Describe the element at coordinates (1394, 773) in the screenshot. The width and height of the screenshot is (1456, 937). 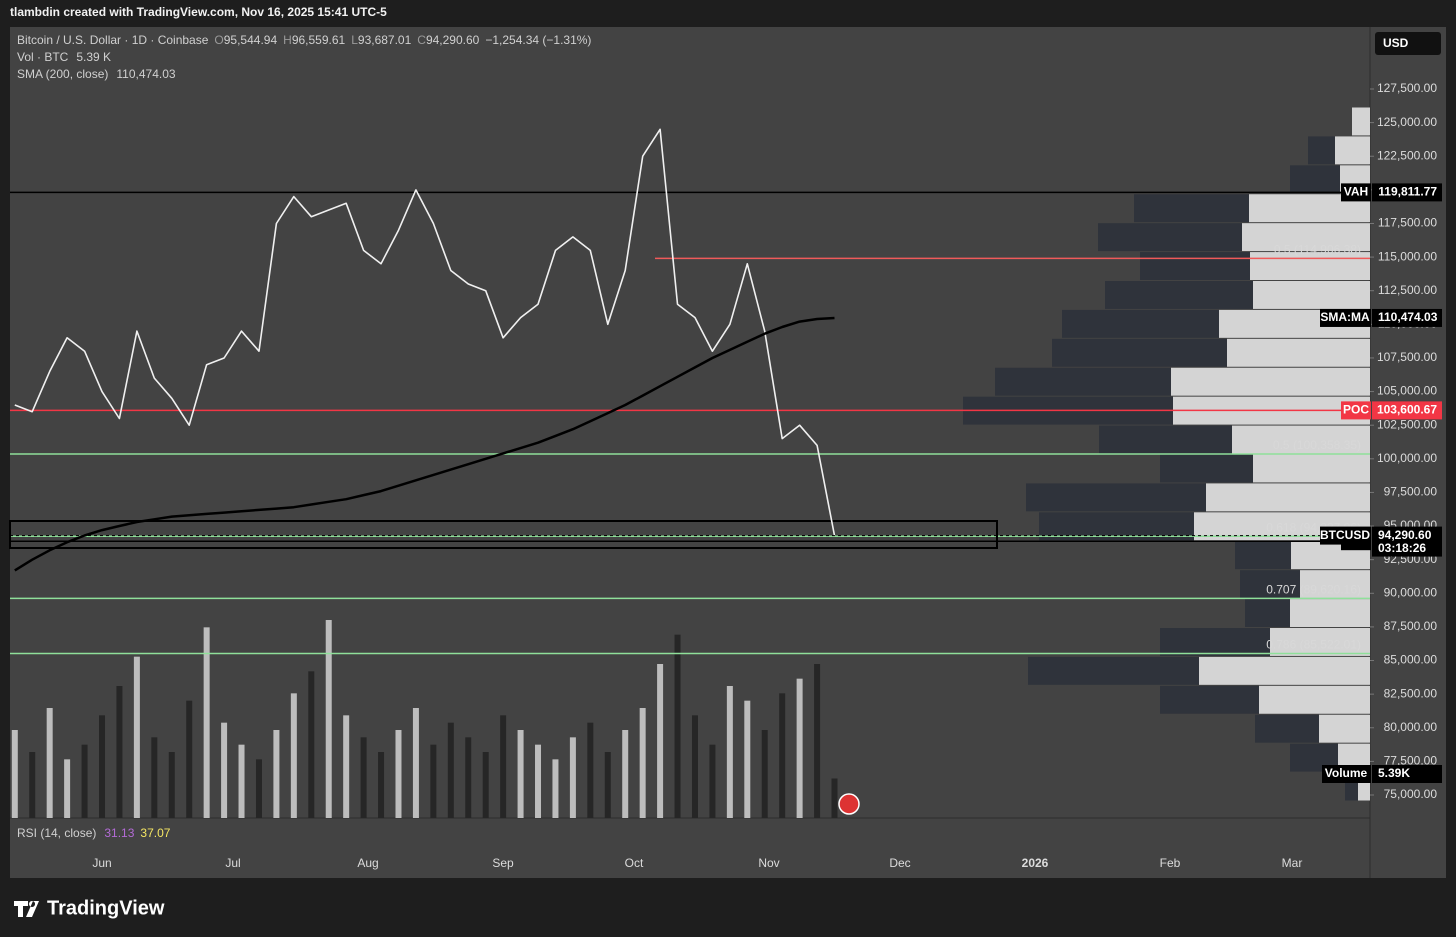
I see `tag-value: 5.39K` at that location.